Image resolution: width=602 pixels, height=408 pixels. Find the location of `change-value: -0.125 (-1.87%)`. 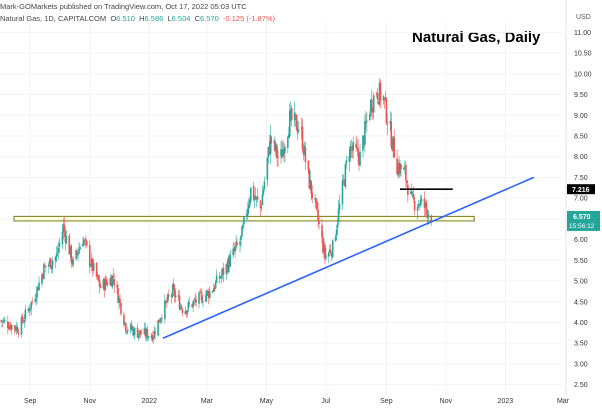

change-value: -0.125 (-1.87%) is located at coordinates (249, 18).